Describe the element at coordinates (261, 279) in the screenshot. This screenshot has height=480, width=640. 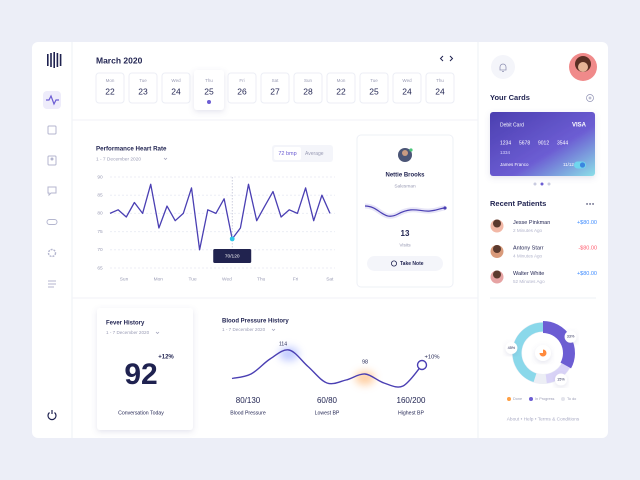
I see `x-tick-label: Thu` at that location.